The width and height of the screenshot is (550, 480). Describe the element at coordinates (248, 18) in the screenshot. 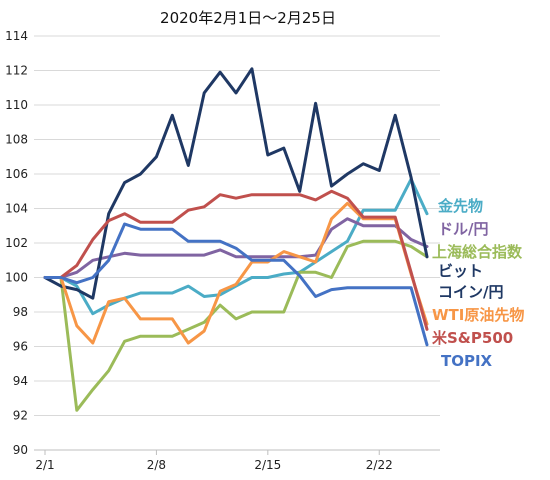

I see `chart-title: 2020年2月1日～2月25日` at that location.